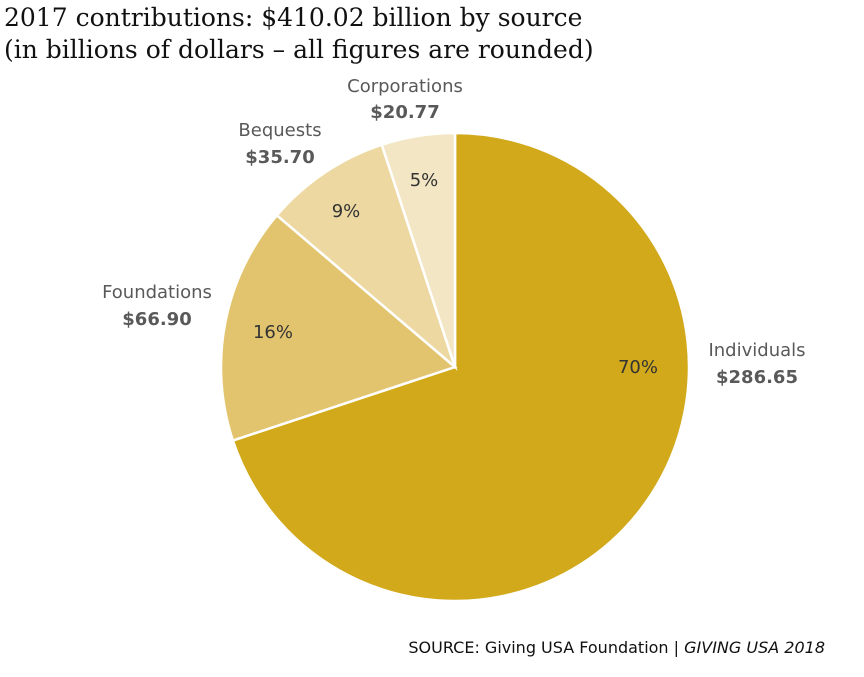 This screenshot has width=864, height=677. What do you see at coordinates (404, 112) in the screenshot?
I see `value-label: $20.77` at bounding box center [404, 112].